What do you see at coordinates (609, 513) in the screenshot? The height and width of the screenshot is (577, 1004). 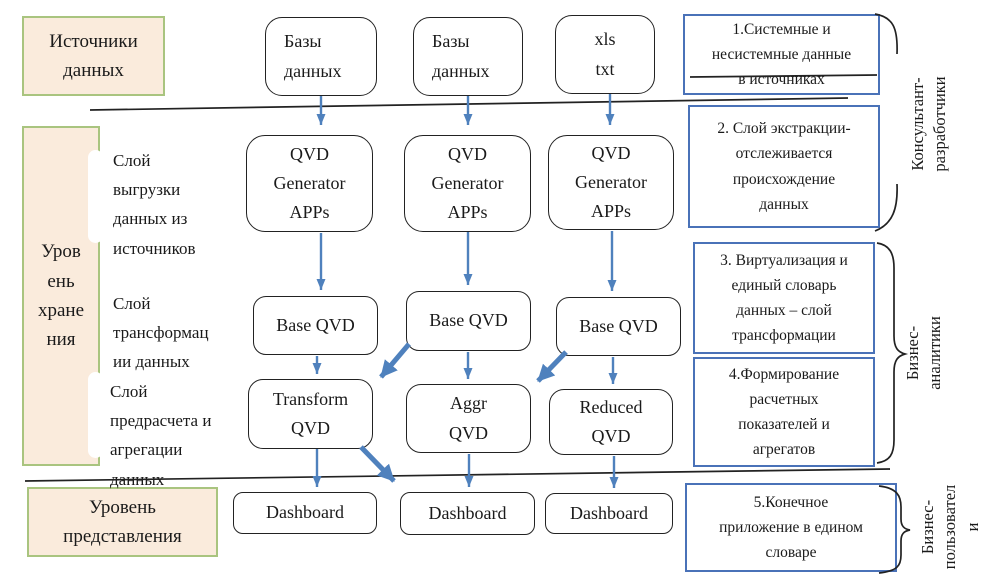 I see `node-dashboard-3: Dashboard` at bounding box center [609, 513].